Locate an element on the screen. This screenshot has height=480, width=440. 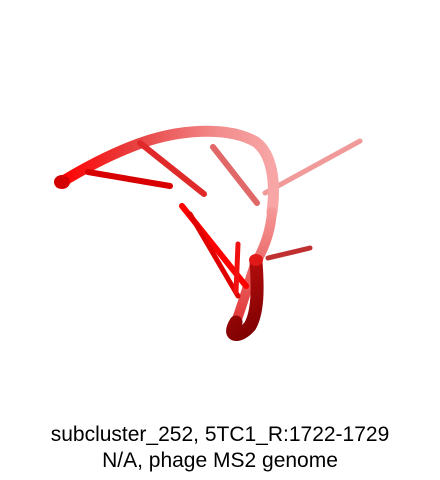
caption-title: subcluster_252, 5TC1_R:1722-1729 is located at coordinates (220, 434).